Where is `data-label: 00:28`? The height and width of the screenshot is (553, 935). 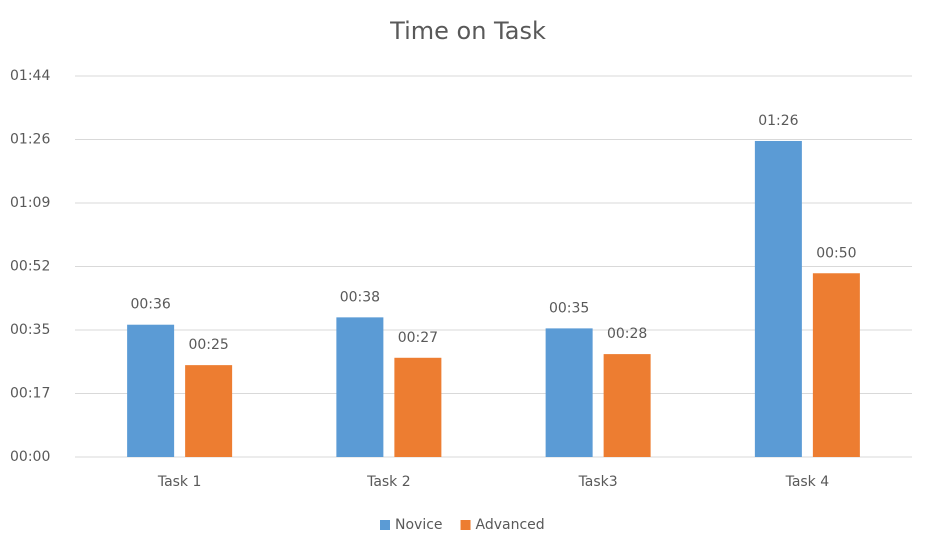
data-label: 00:28 is located at coordinates (627, 334).